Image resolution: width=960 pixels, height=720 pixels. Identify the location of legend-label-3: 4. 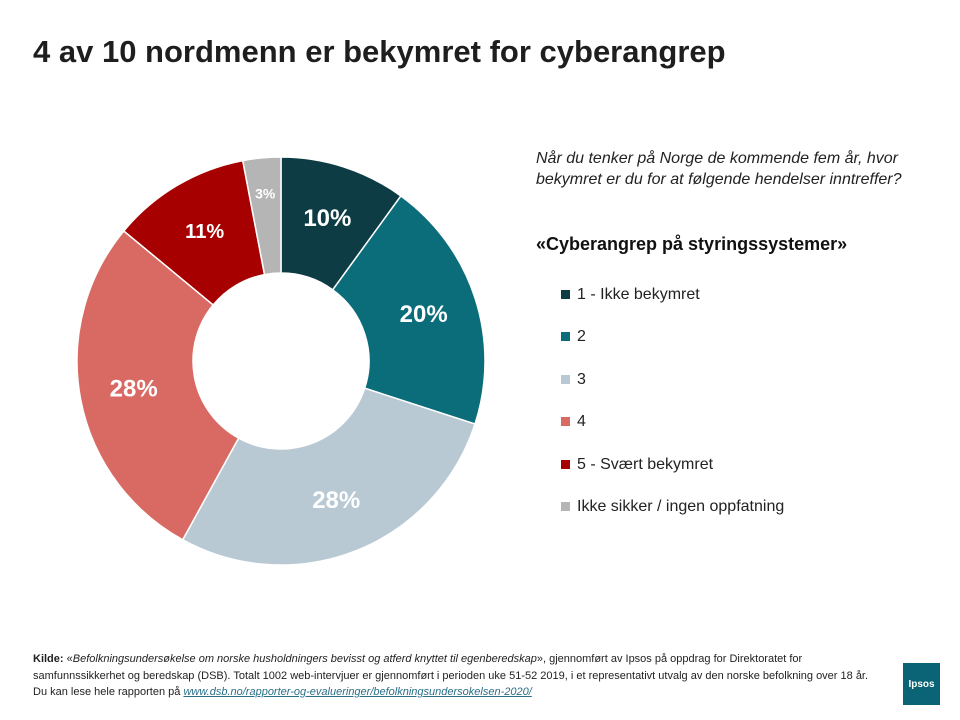
(581, 422).